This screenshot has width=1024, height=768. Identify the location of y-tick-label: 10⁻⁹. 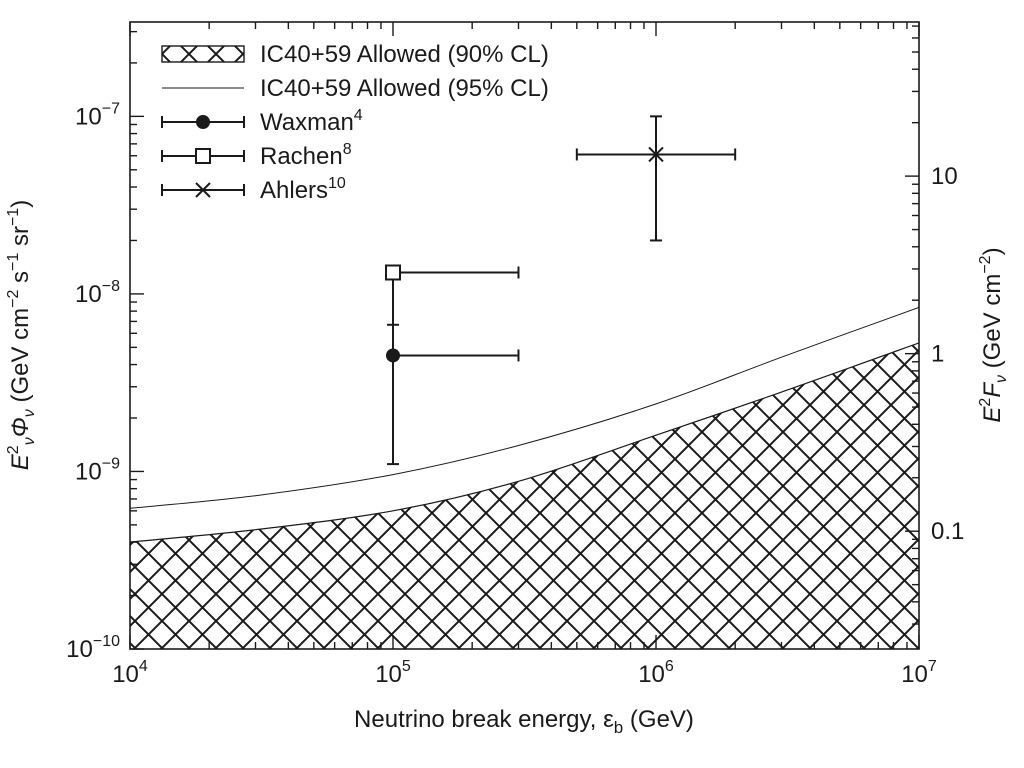
(97, 470).